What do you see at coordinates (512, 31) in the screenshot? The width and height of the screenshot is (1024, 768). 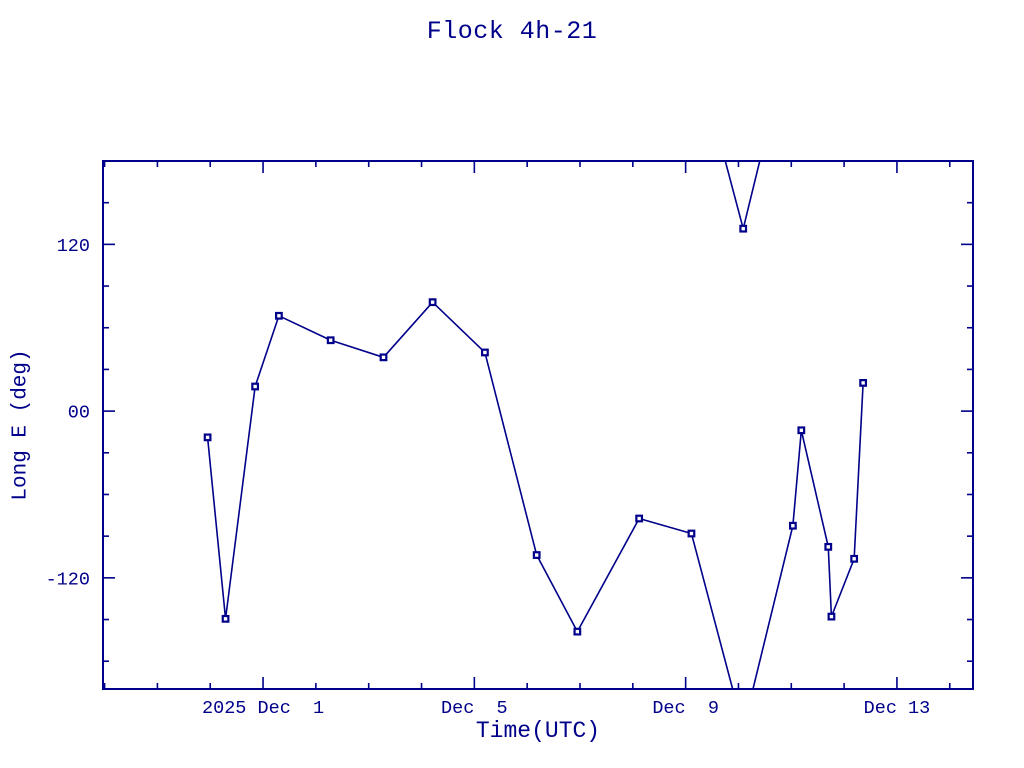 I see `chart-title: Flock 4h-21` at bounding box center [512, 31].